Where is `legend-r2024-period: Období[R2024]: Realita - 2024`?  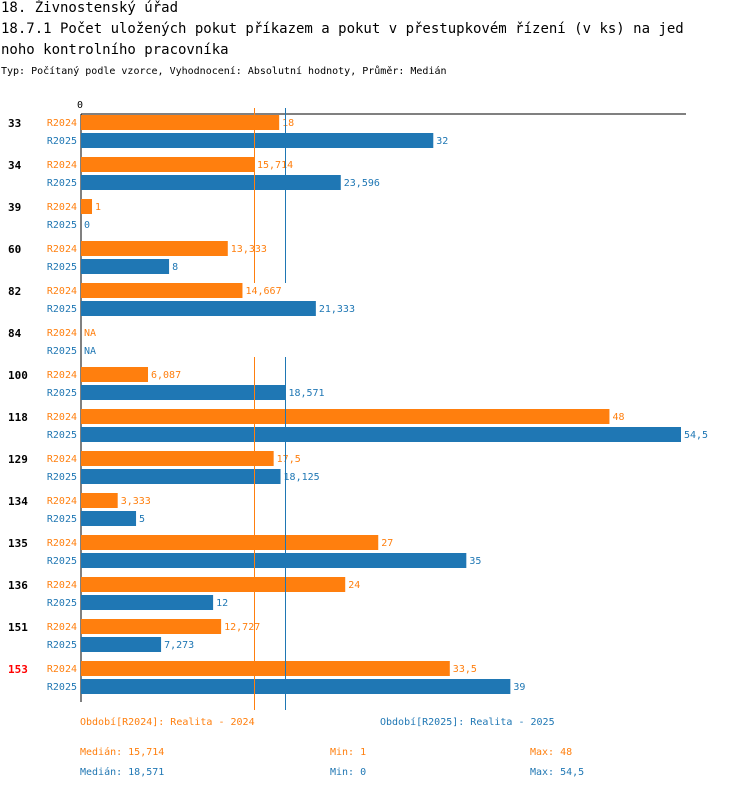
legend-r2024-period: Období[R2024]: Realita - 2024 is located at coordinates (167, 722).